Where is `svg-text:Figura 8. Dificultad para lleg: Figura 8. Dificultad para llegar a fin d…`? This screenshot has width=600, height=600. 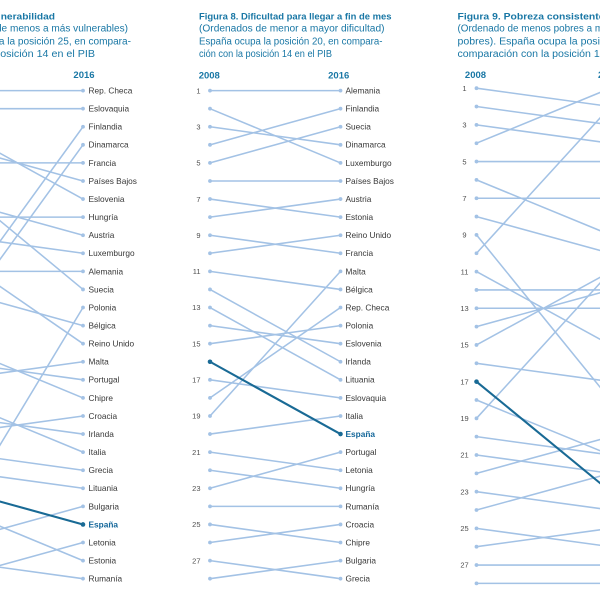 svg-text:Figura 8. Dificultad para lleg: Figura 8. Dificultad para llegar a fin d… is located at coordinates (295, 16).